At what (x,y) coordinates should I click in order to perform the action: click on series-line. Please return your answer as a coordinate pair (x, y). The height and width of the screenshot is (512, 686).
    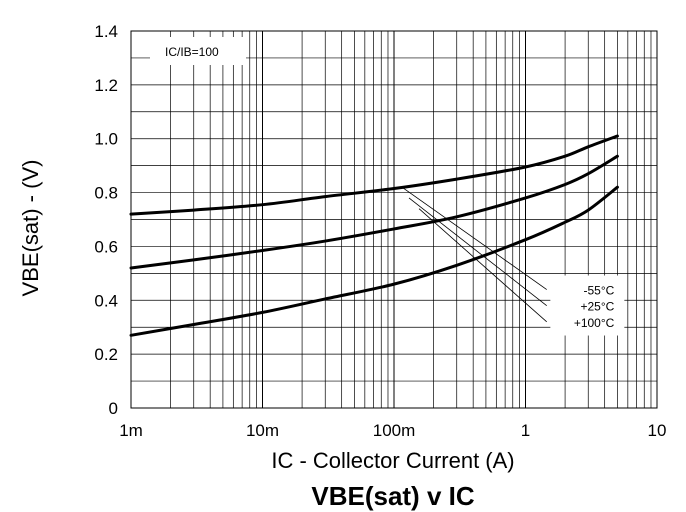
    Looking at the image, I should click on (374, 175).